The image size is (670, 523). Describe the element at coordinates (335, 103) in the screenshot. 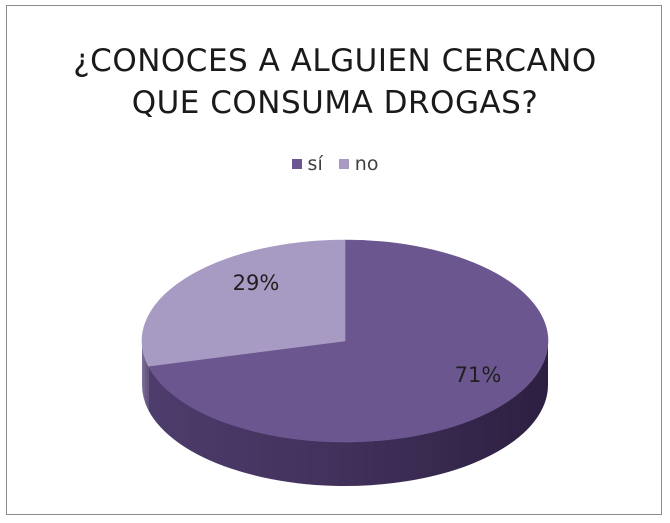

I see `chart-title-line-2: QUE CONSUMA DROGAS?` at that location.